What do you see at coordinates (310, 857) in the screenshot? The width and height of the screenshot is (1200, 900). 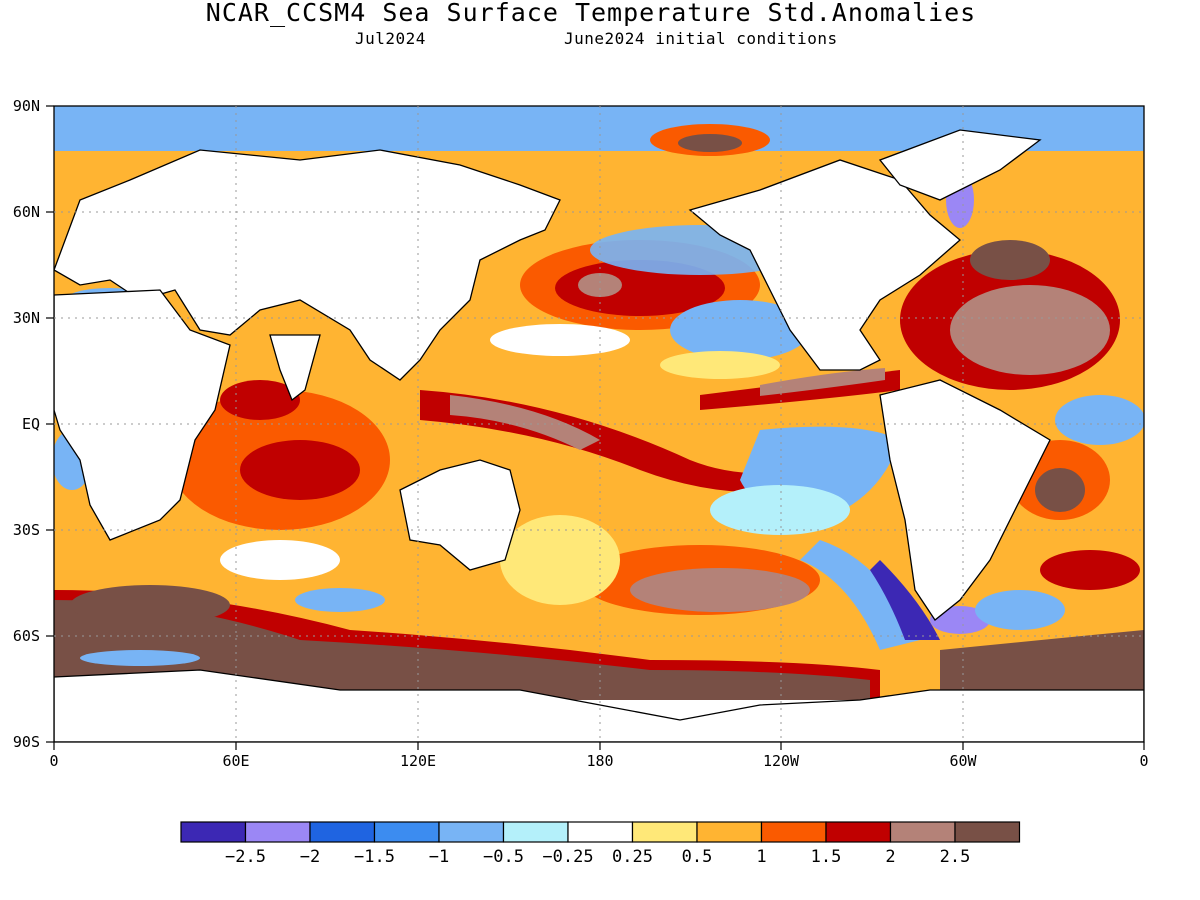 I see `colorbar-label: −2` at bounding box center [310, 857].